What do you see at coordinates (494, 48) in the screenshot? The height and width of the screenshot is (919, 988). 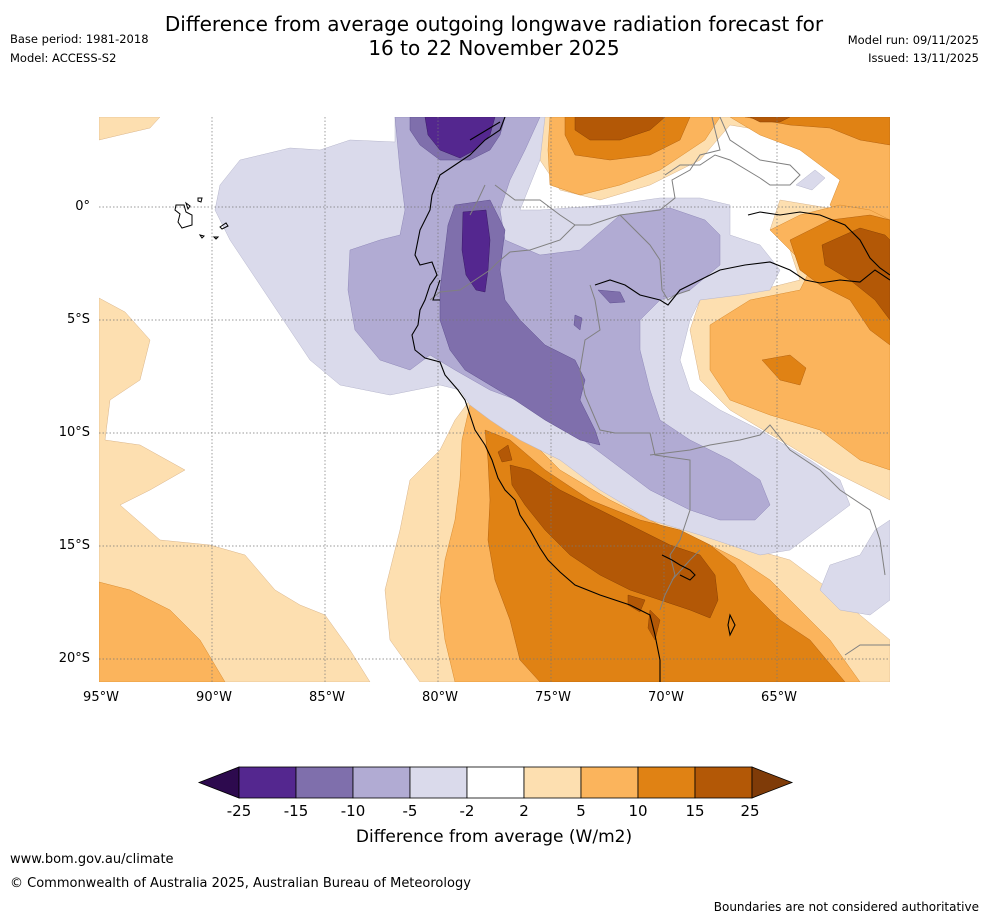 I see `title-line-2: 16 to 22 November 2025` at bounding box center [494, 48].